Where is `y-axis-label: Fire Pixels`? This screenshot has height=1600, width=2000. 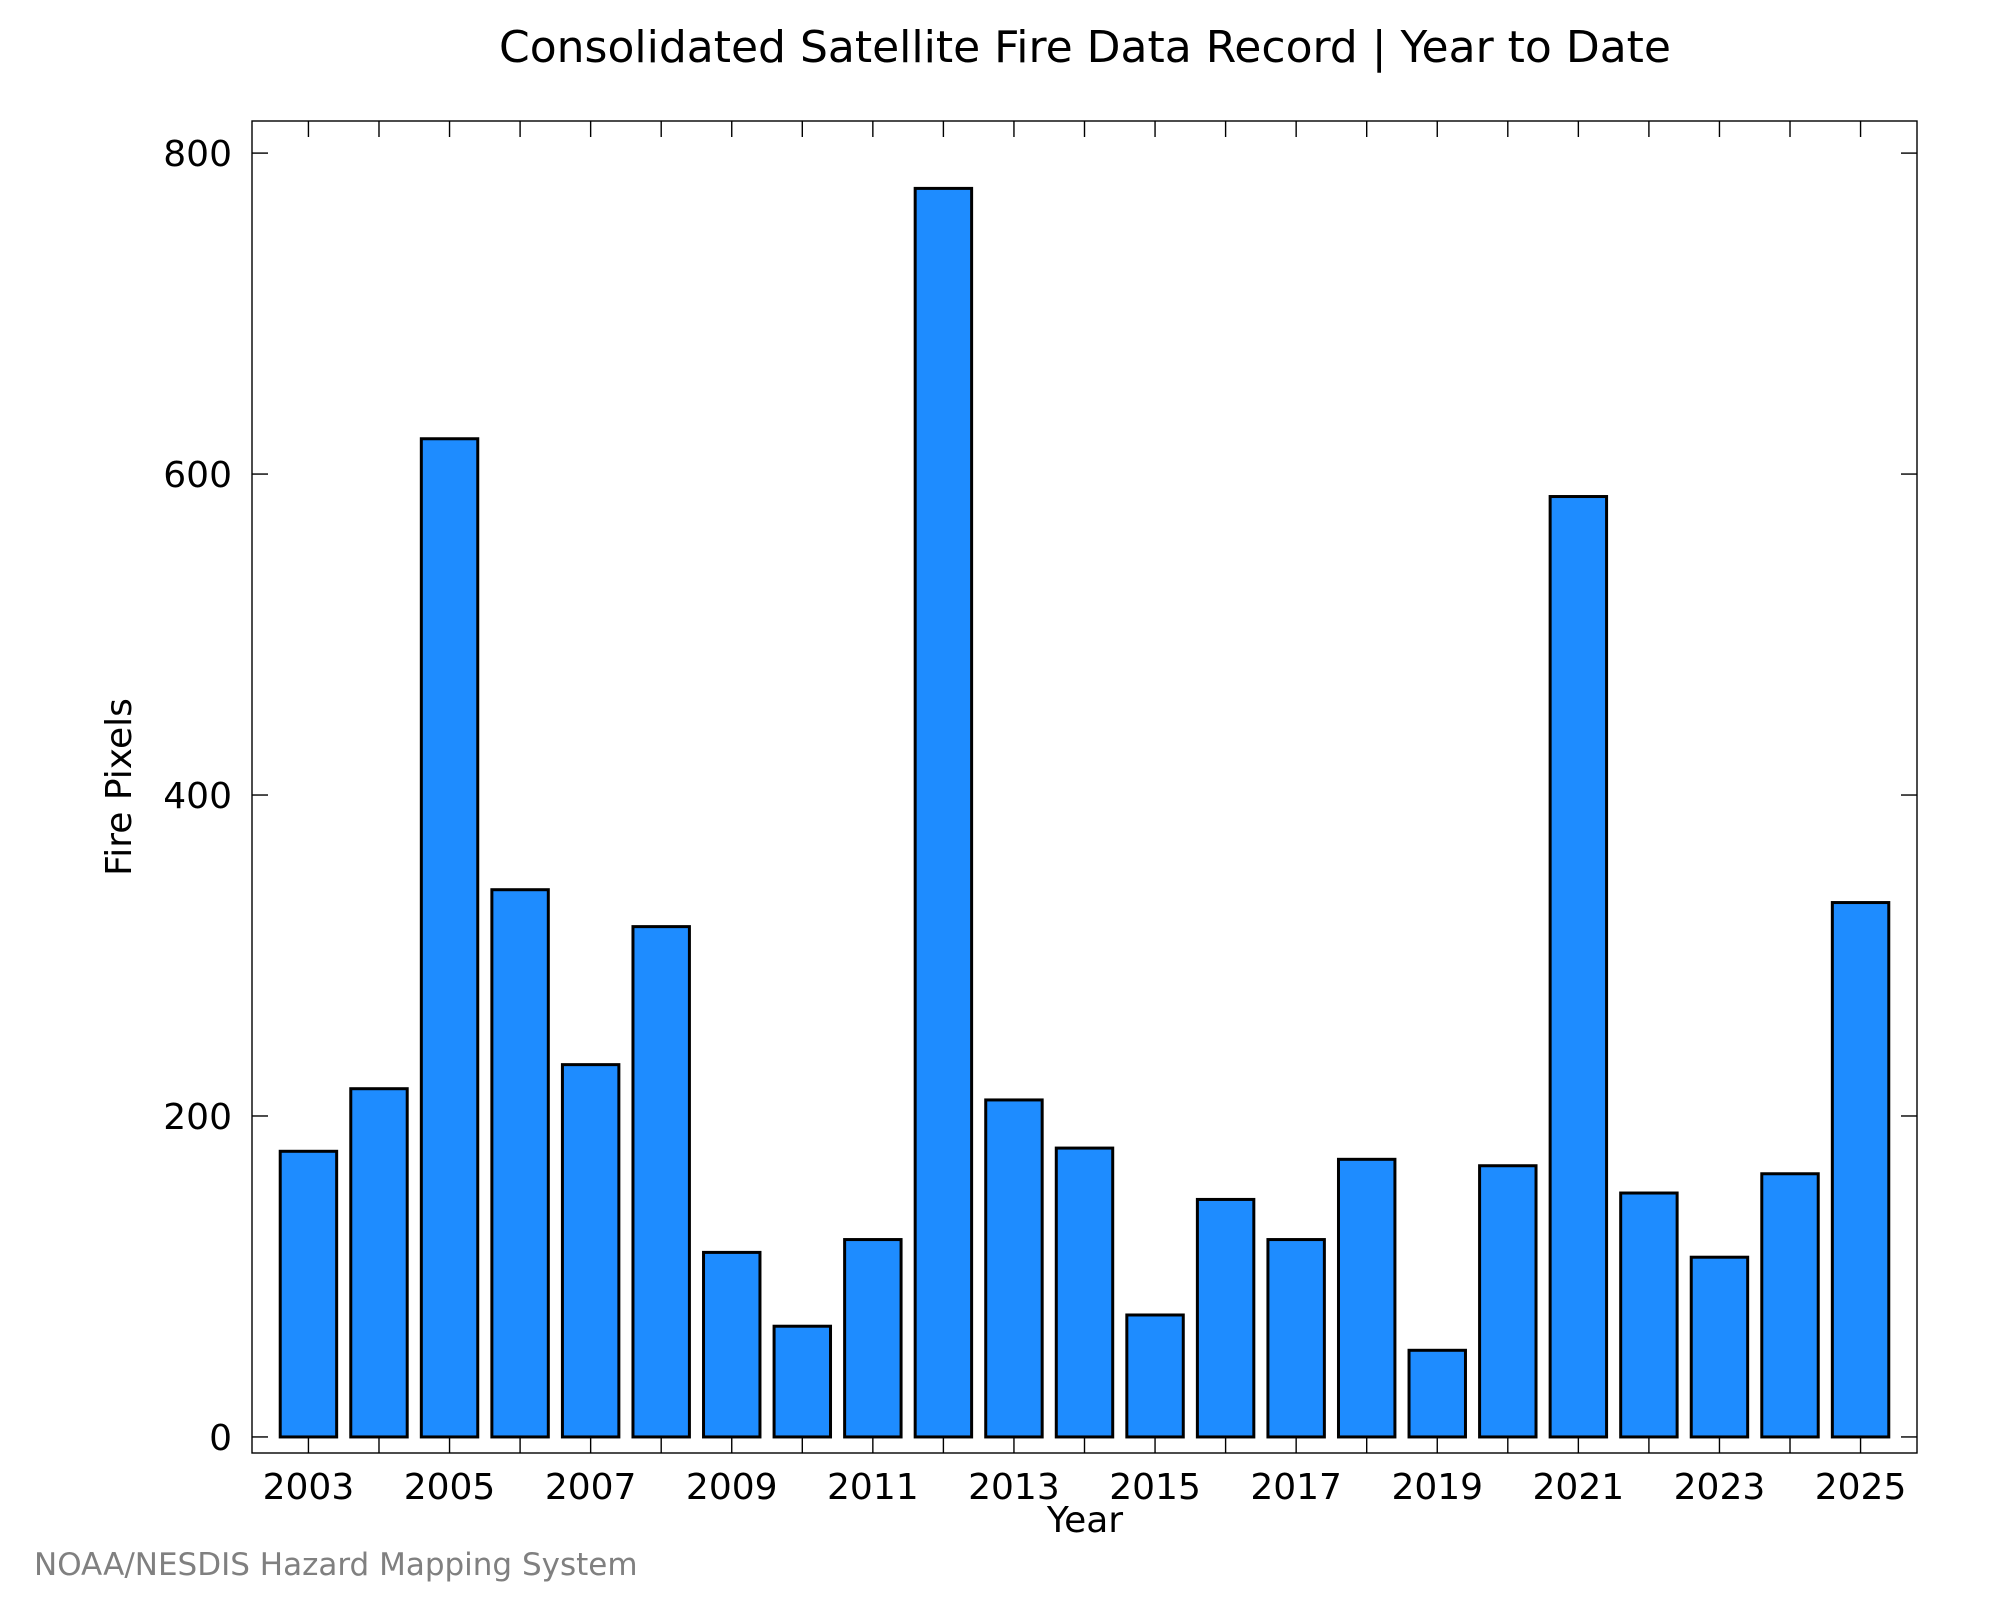 y-axis-label: Fire Pixels is located at coordinates (119, 787).